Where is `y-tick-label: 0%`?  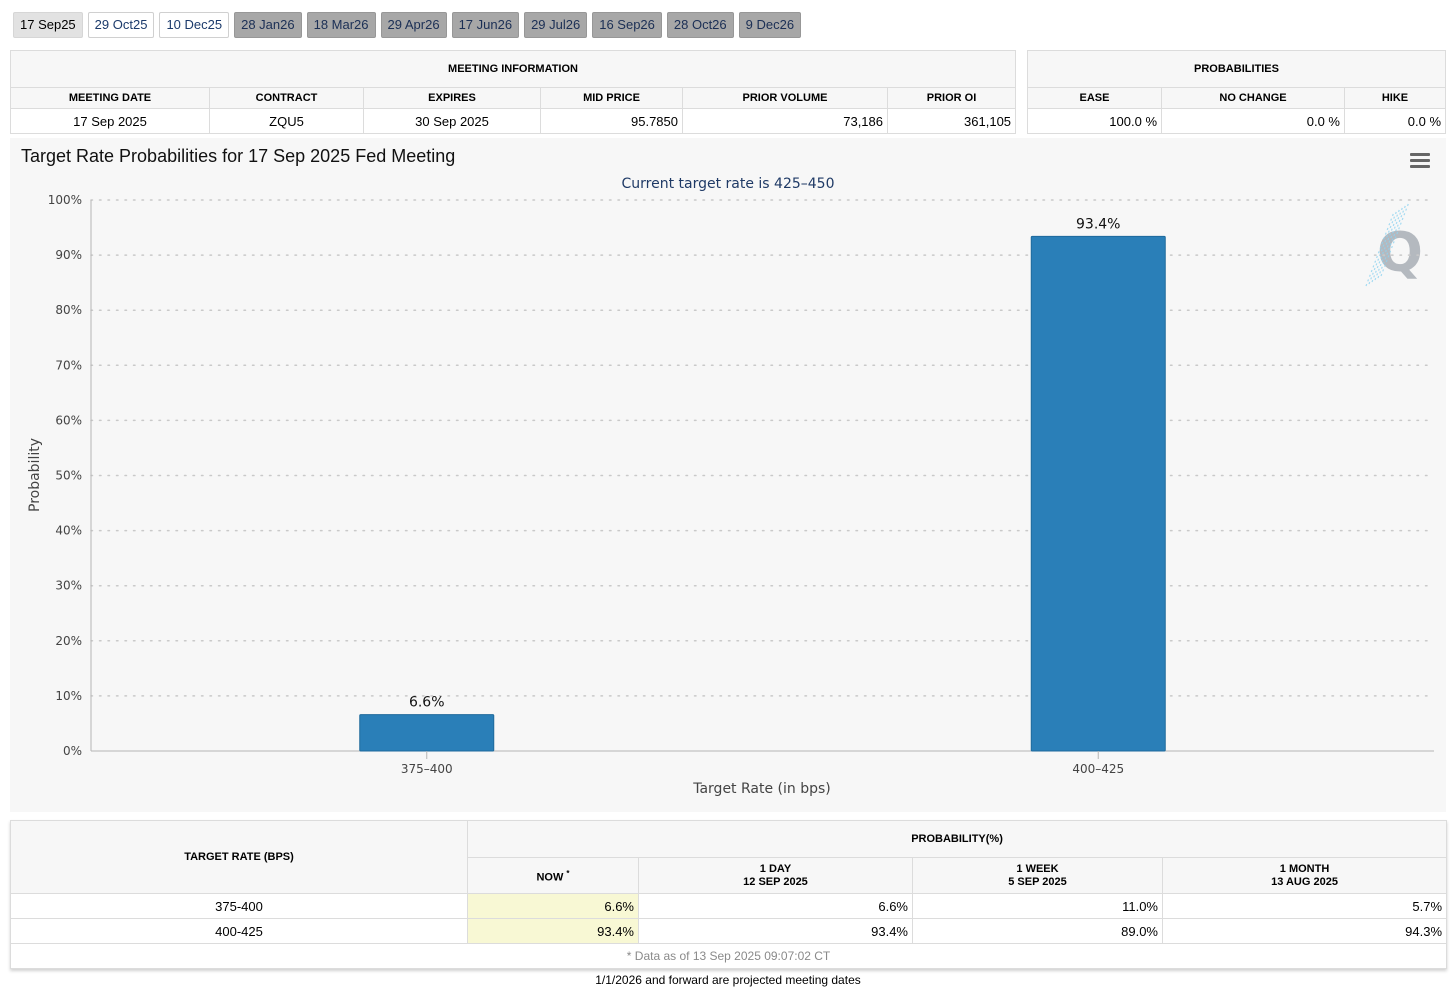 y-tick-label: 0% is located at coordinates (72, 751).